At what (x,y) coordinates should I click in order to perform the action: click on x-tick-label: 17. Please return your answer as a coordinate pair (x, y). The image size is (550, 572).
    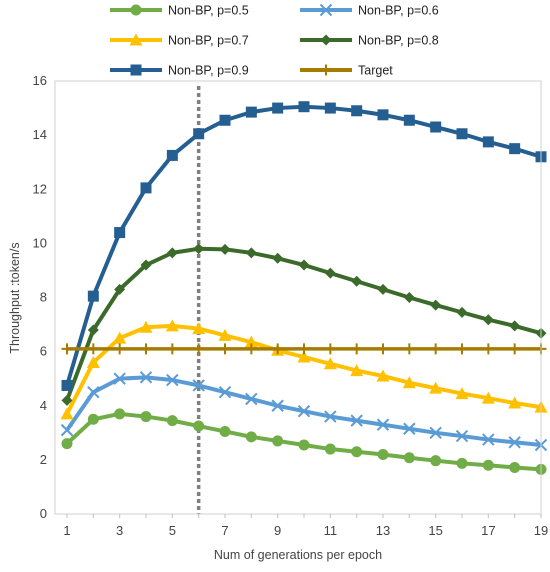
    Looking at the image, I should click on (488, 530).